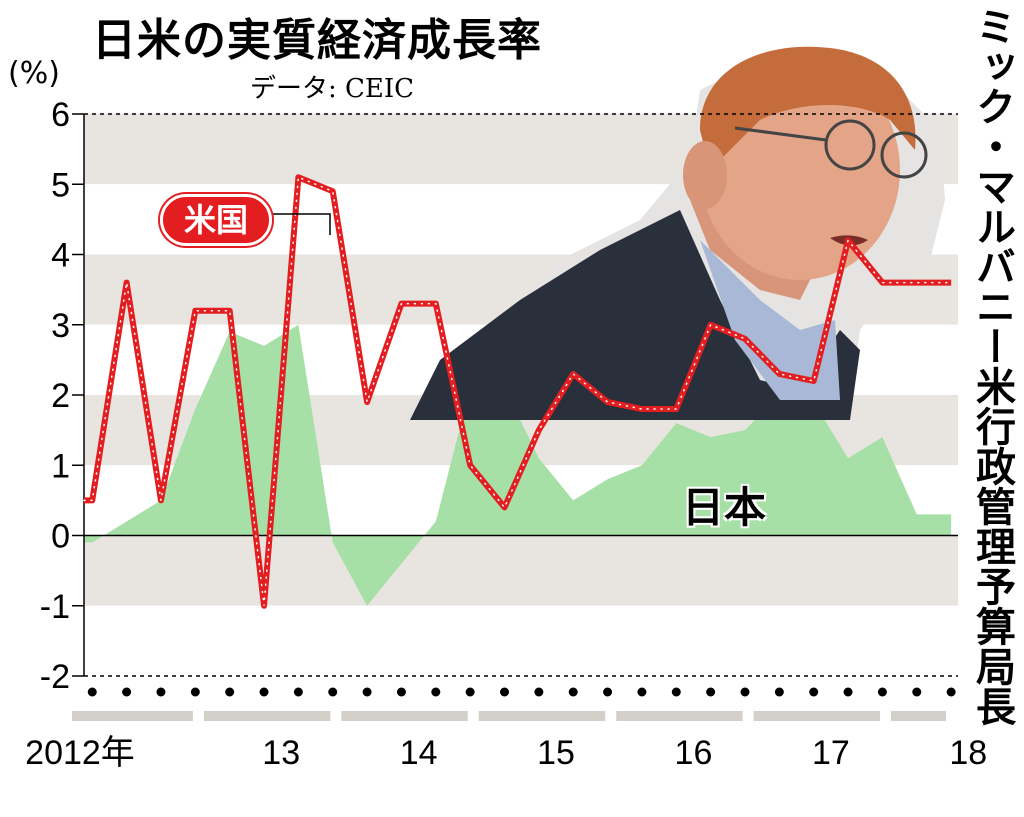 This screenshot has width=1024, height=817. I want to click on glasses-temple, so click(780, 134).